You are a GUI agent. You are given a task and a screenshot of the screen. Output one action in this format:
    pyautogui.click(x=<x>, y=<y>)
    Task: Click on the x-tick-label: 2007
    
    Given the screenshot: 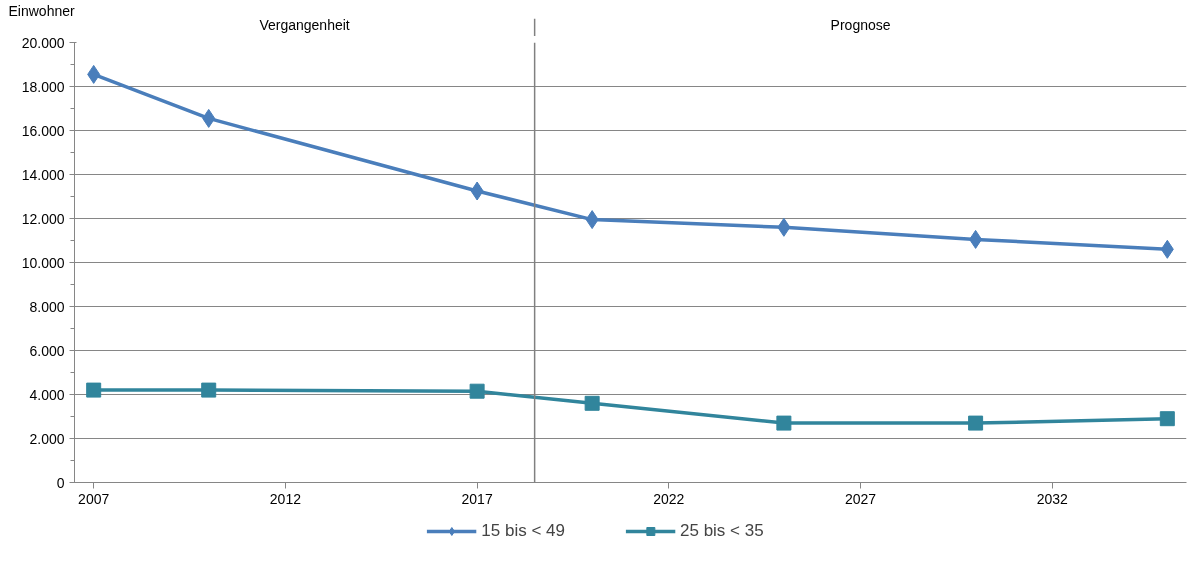 What is the action you would take?
    pyautogui.click(x=94, y=498)
    